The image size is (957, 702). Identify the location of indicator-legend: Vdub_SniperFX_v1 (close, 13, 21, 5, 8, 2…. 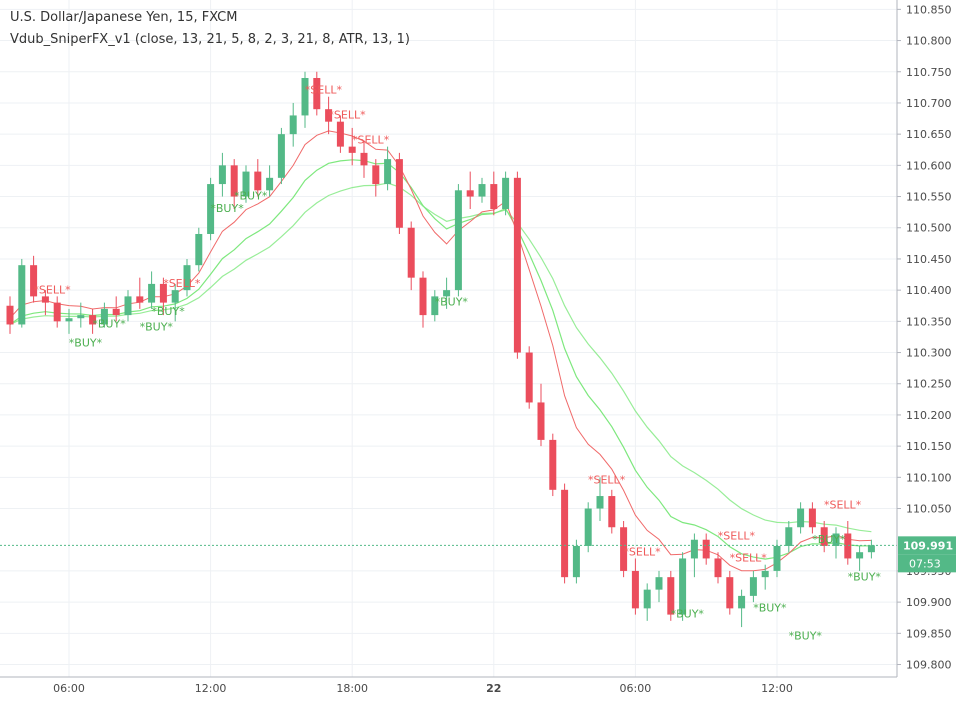
(210, 39).